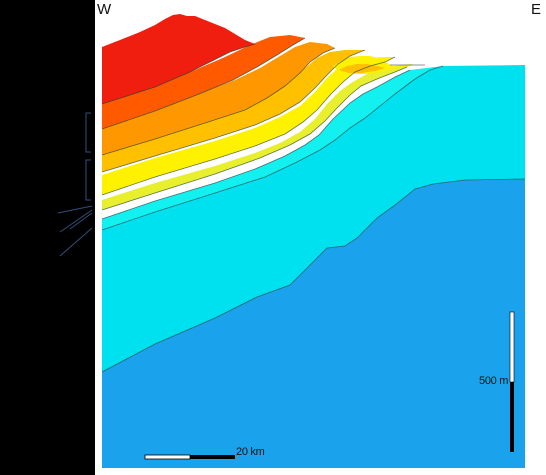  I want to click on bracket-mark-lower, so click(88, 180).